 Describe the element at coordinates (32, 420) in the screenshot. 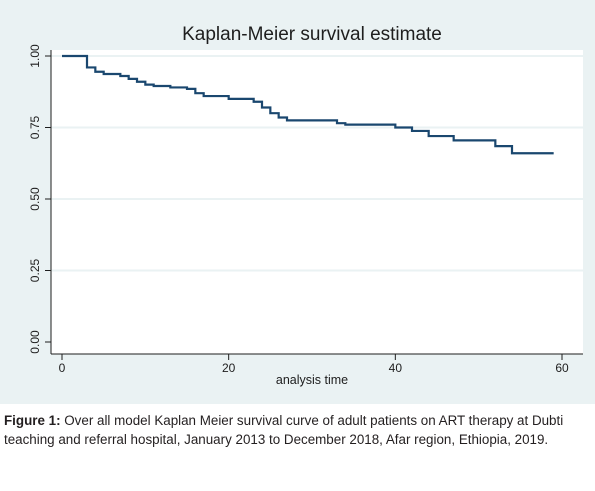

I see `caption-label: Figure 1:` at that location.